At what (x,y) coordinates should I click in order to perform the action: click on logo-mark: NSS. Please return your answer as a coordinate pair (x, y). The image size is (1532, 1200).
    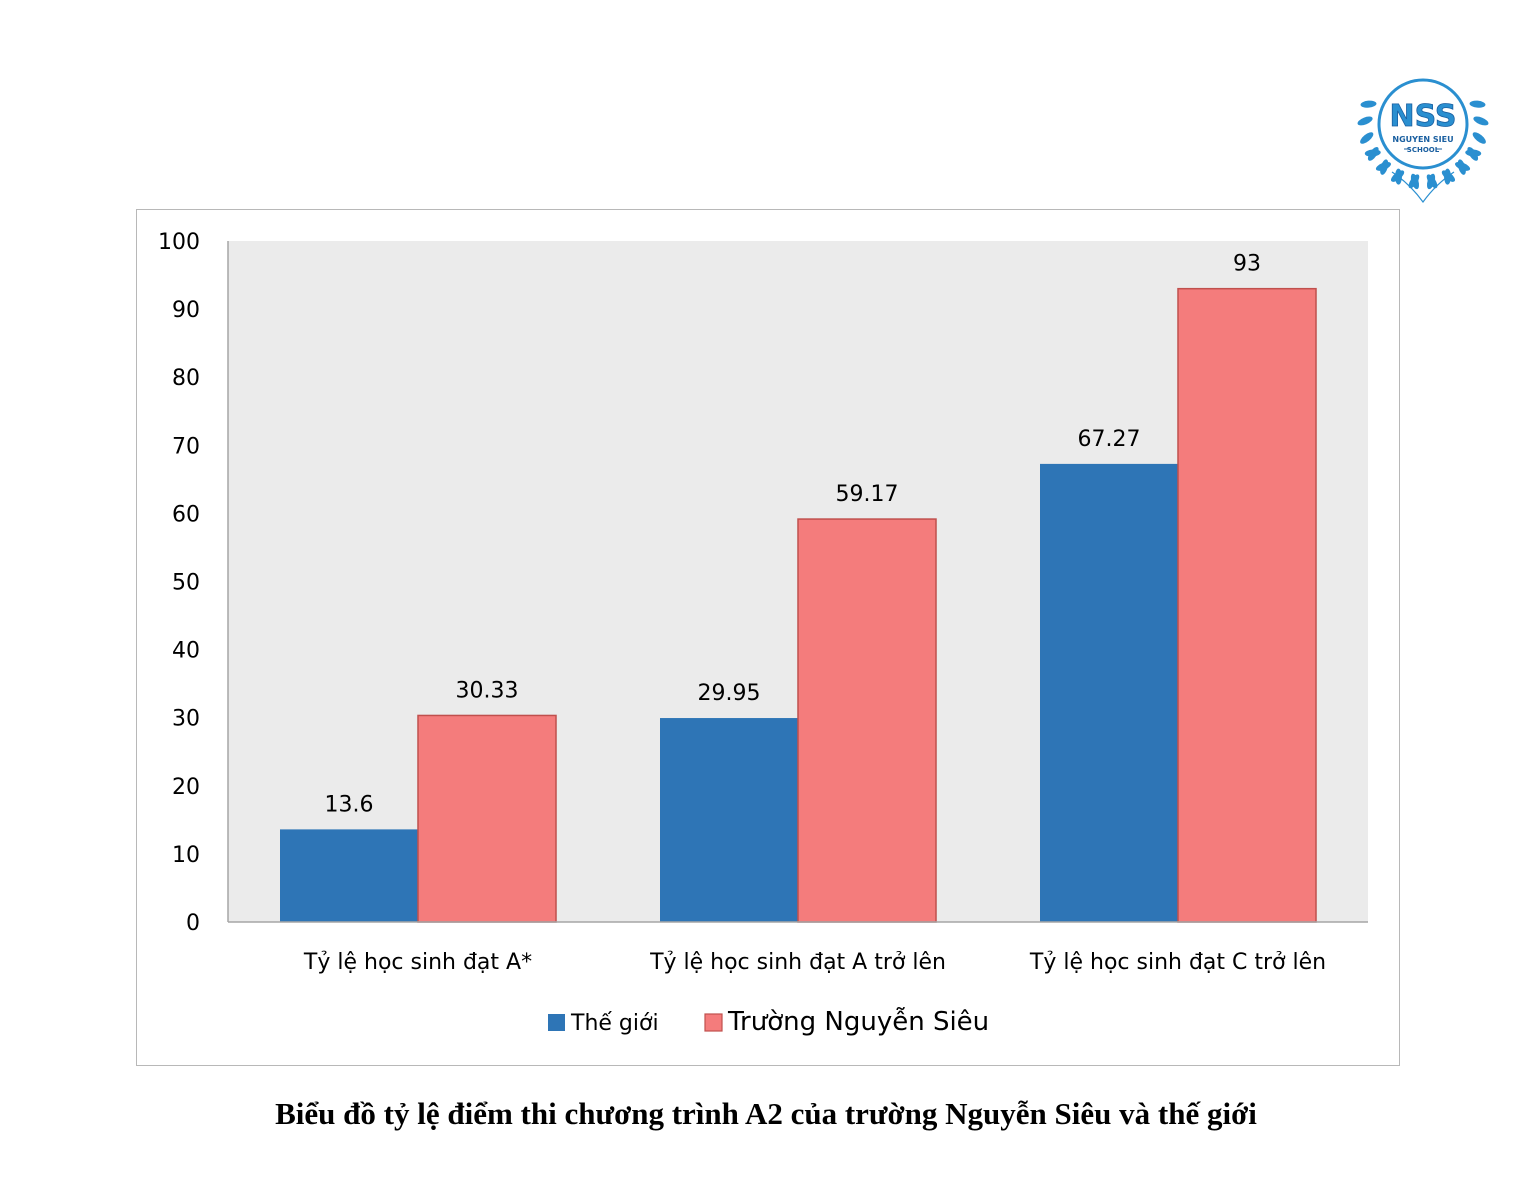
    Looking at the image, I should click on (1423, 116).